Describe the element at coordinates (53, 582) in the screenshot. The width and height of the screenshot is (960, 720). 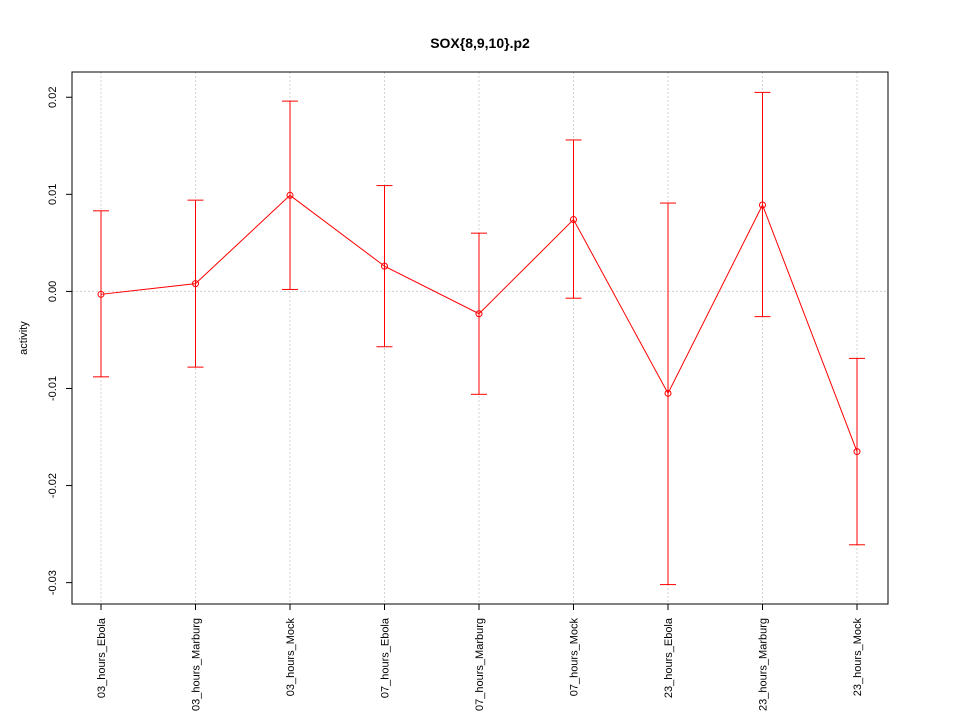
I see `y-tick-label: -0.03` at that location.